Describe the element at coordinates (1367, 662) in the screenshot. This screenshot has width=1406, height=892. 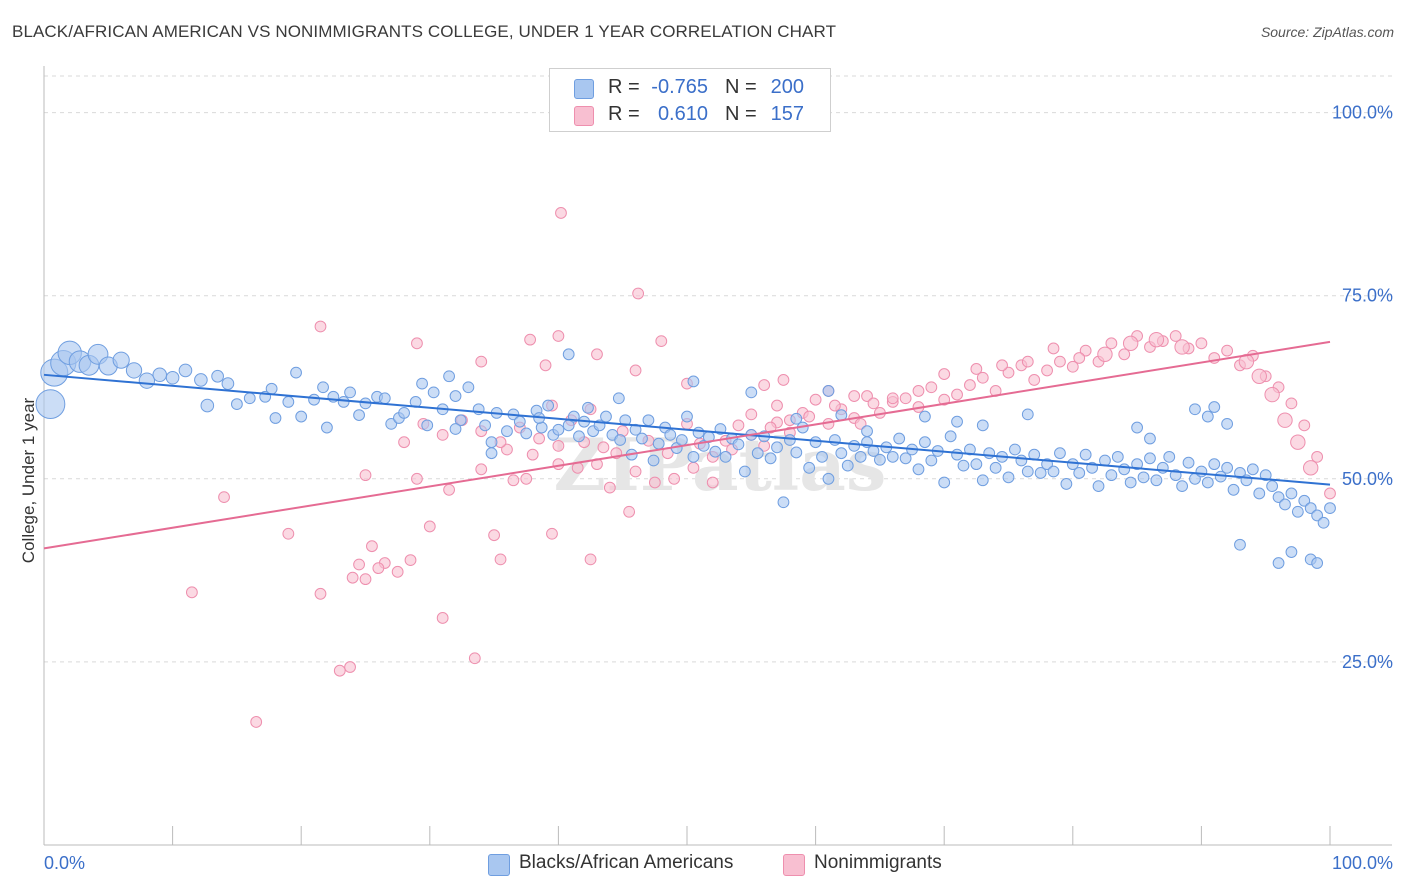
I see `y-tick-label: 25.0%` at that location.